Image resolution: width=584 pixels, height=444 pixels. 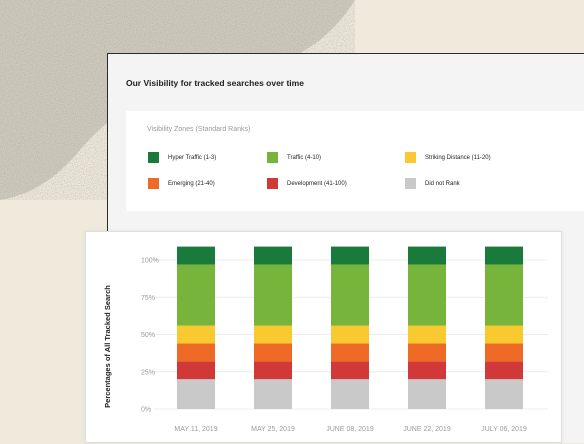 I want to click on x-tick-label: MAY 25, 2019, so click(x=273, y=429).